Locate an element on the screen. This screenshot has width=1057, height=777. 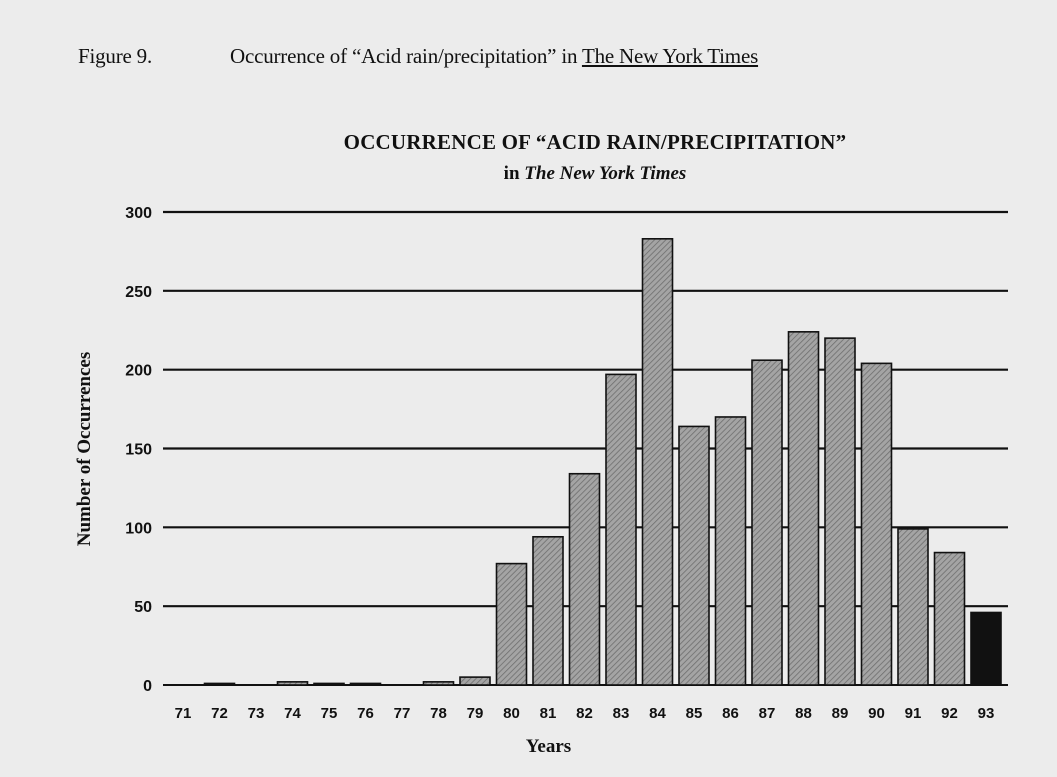
y-axis-ticks: 0 50 100 150 200 250 300 is located at coordinates (138, 450).